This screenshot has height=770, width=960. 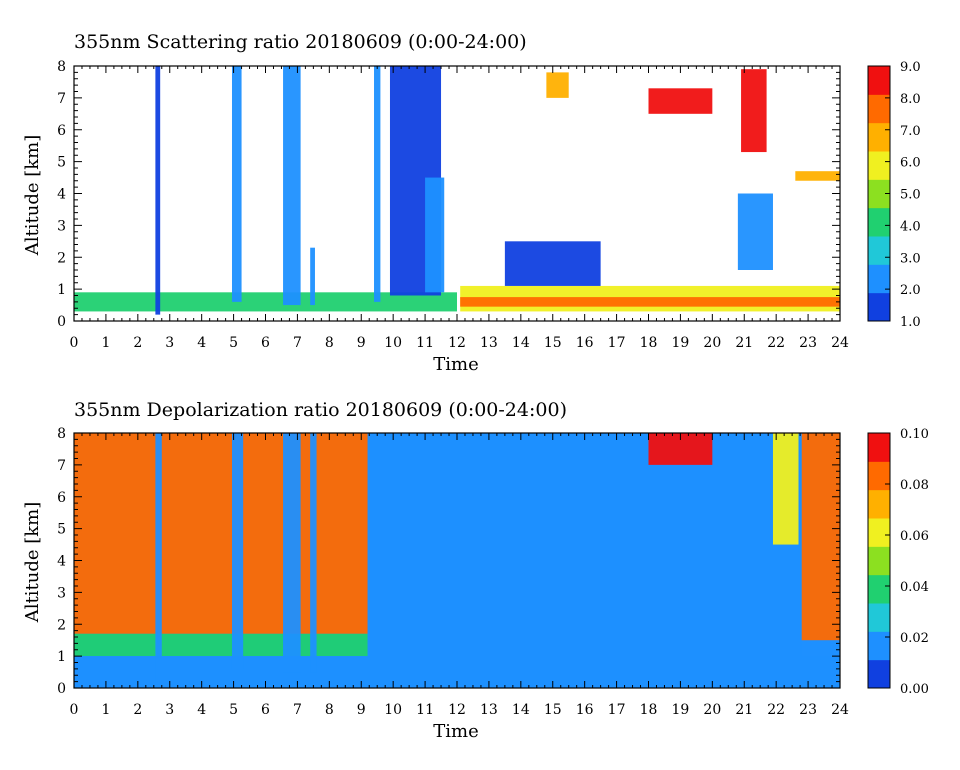 What do you see at coordinates (840, 343) in the screenshot?
I see `x-tick-label: 24` at bounding box center [840, 343].